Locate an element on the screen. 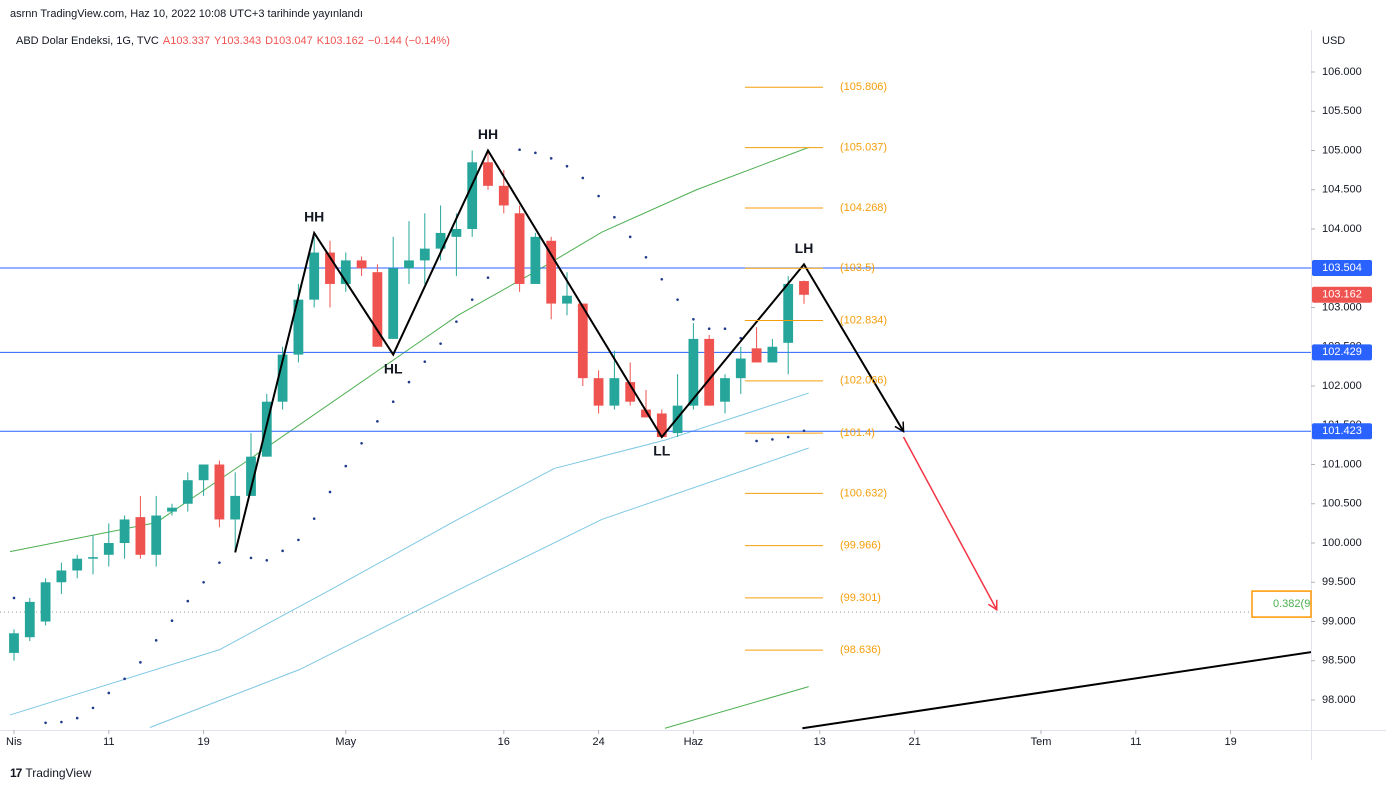  x-tick-label: 24 is located at coordinates (598, 742).